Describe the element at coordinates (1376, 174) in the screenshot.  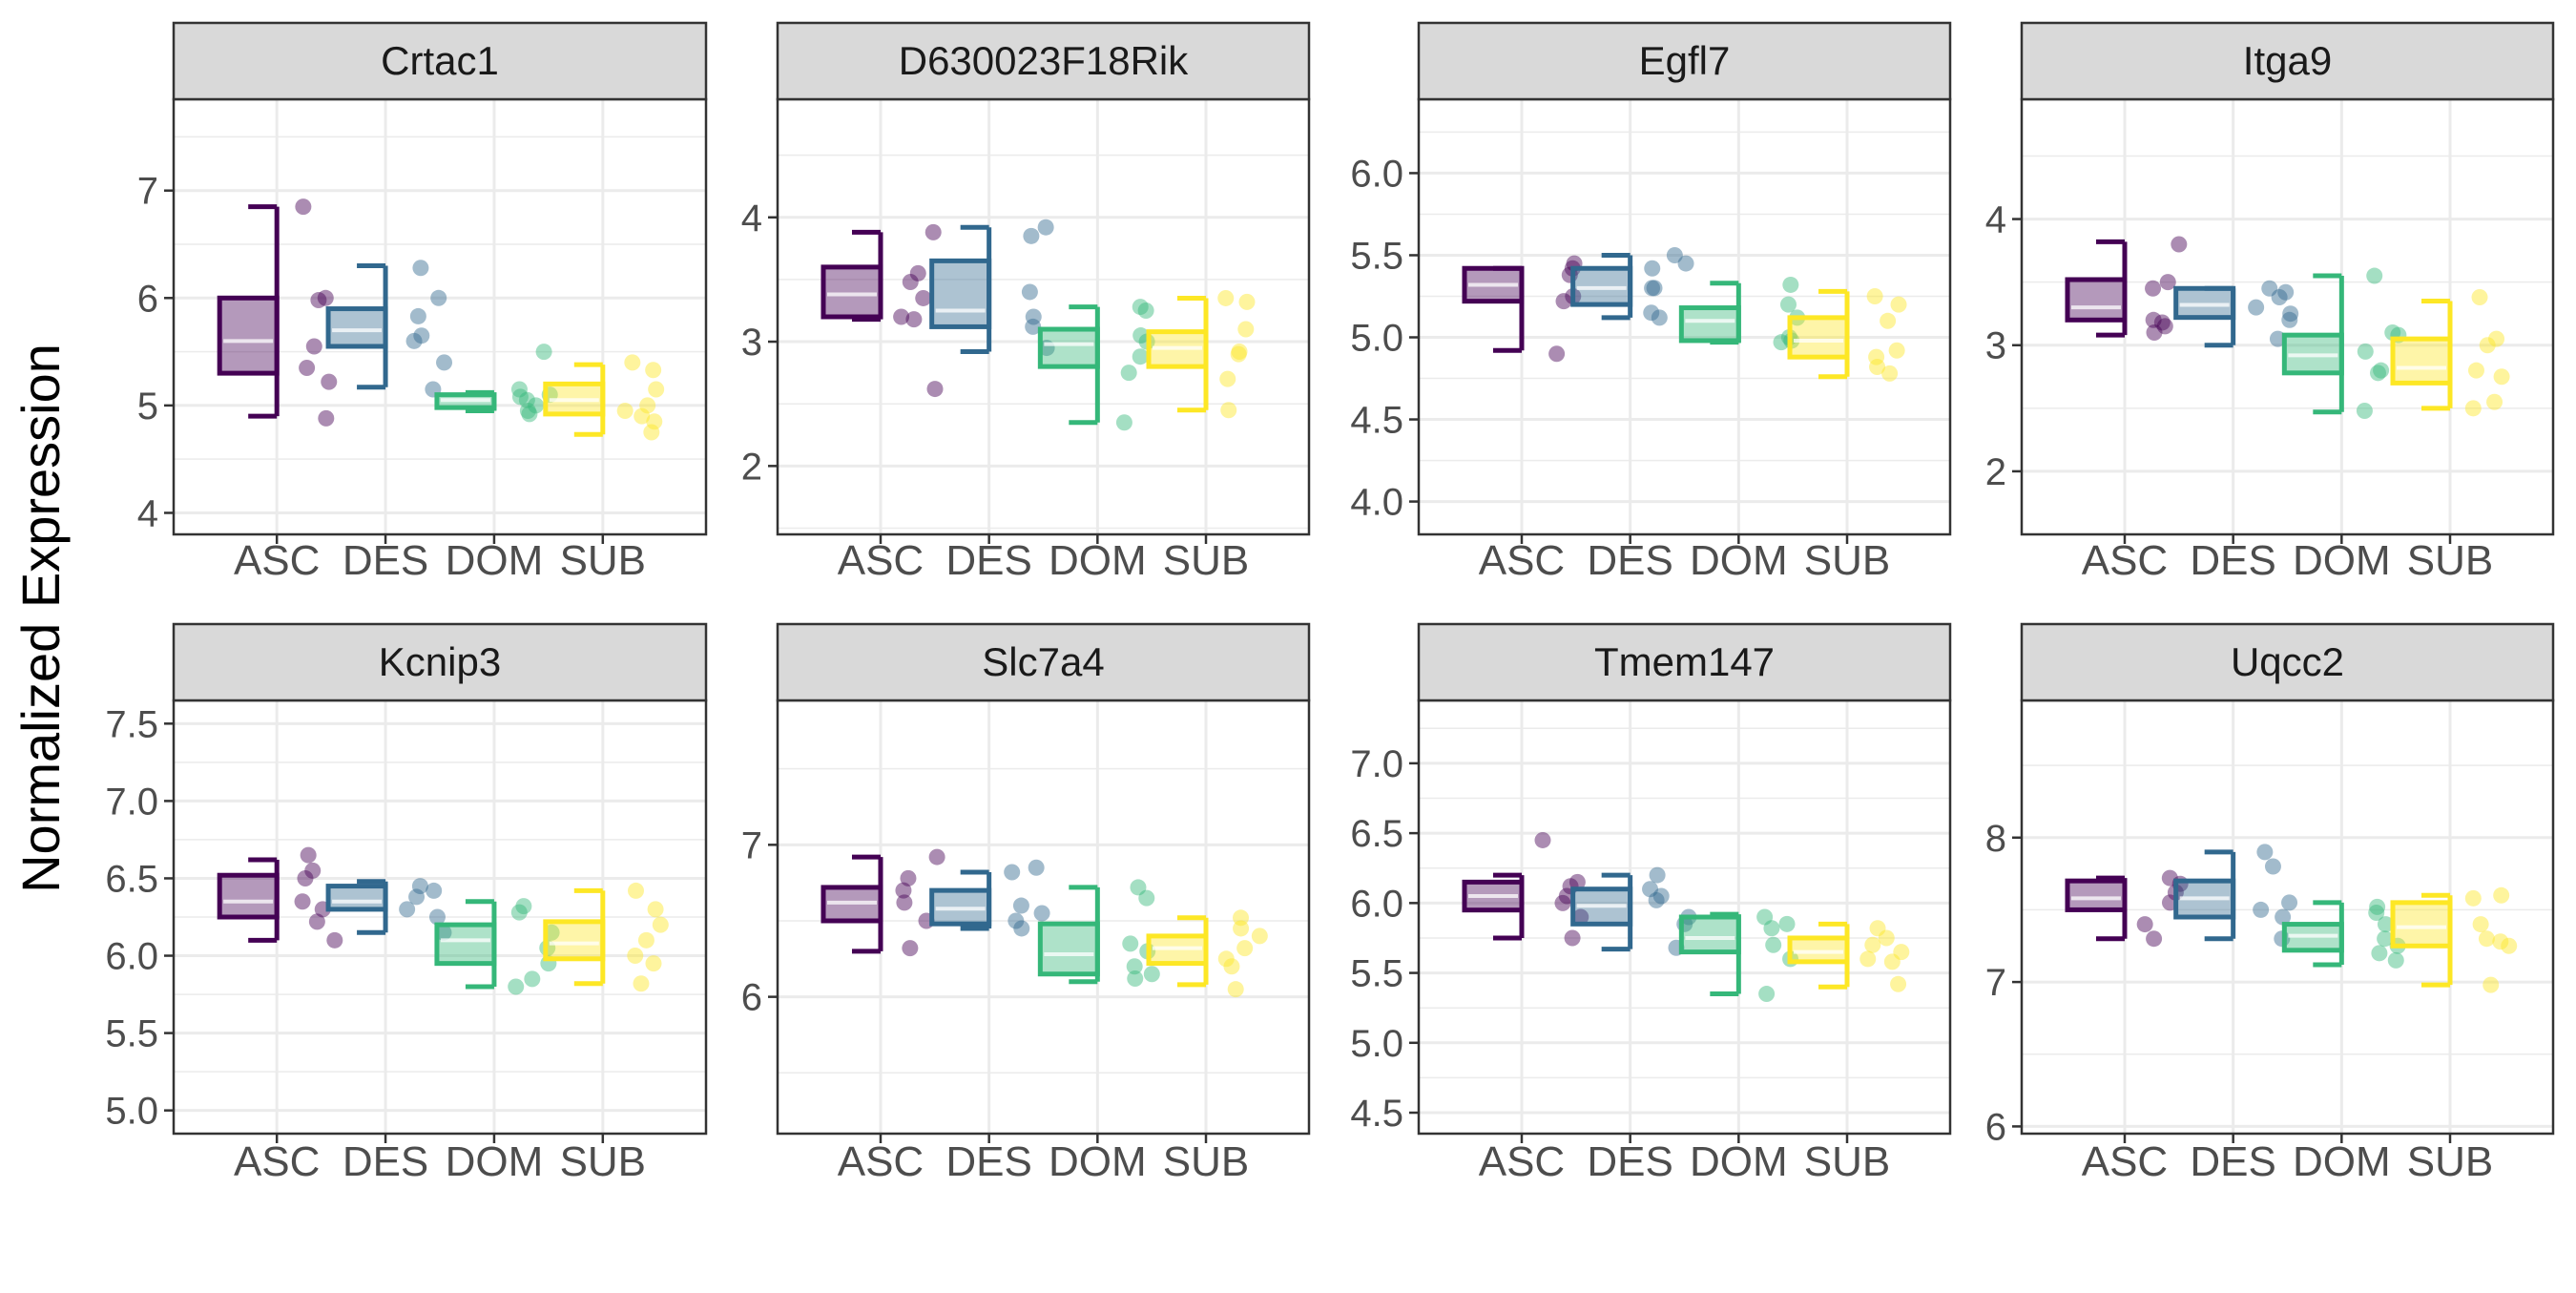
I see `y-tick-label: 6.0` at that location.